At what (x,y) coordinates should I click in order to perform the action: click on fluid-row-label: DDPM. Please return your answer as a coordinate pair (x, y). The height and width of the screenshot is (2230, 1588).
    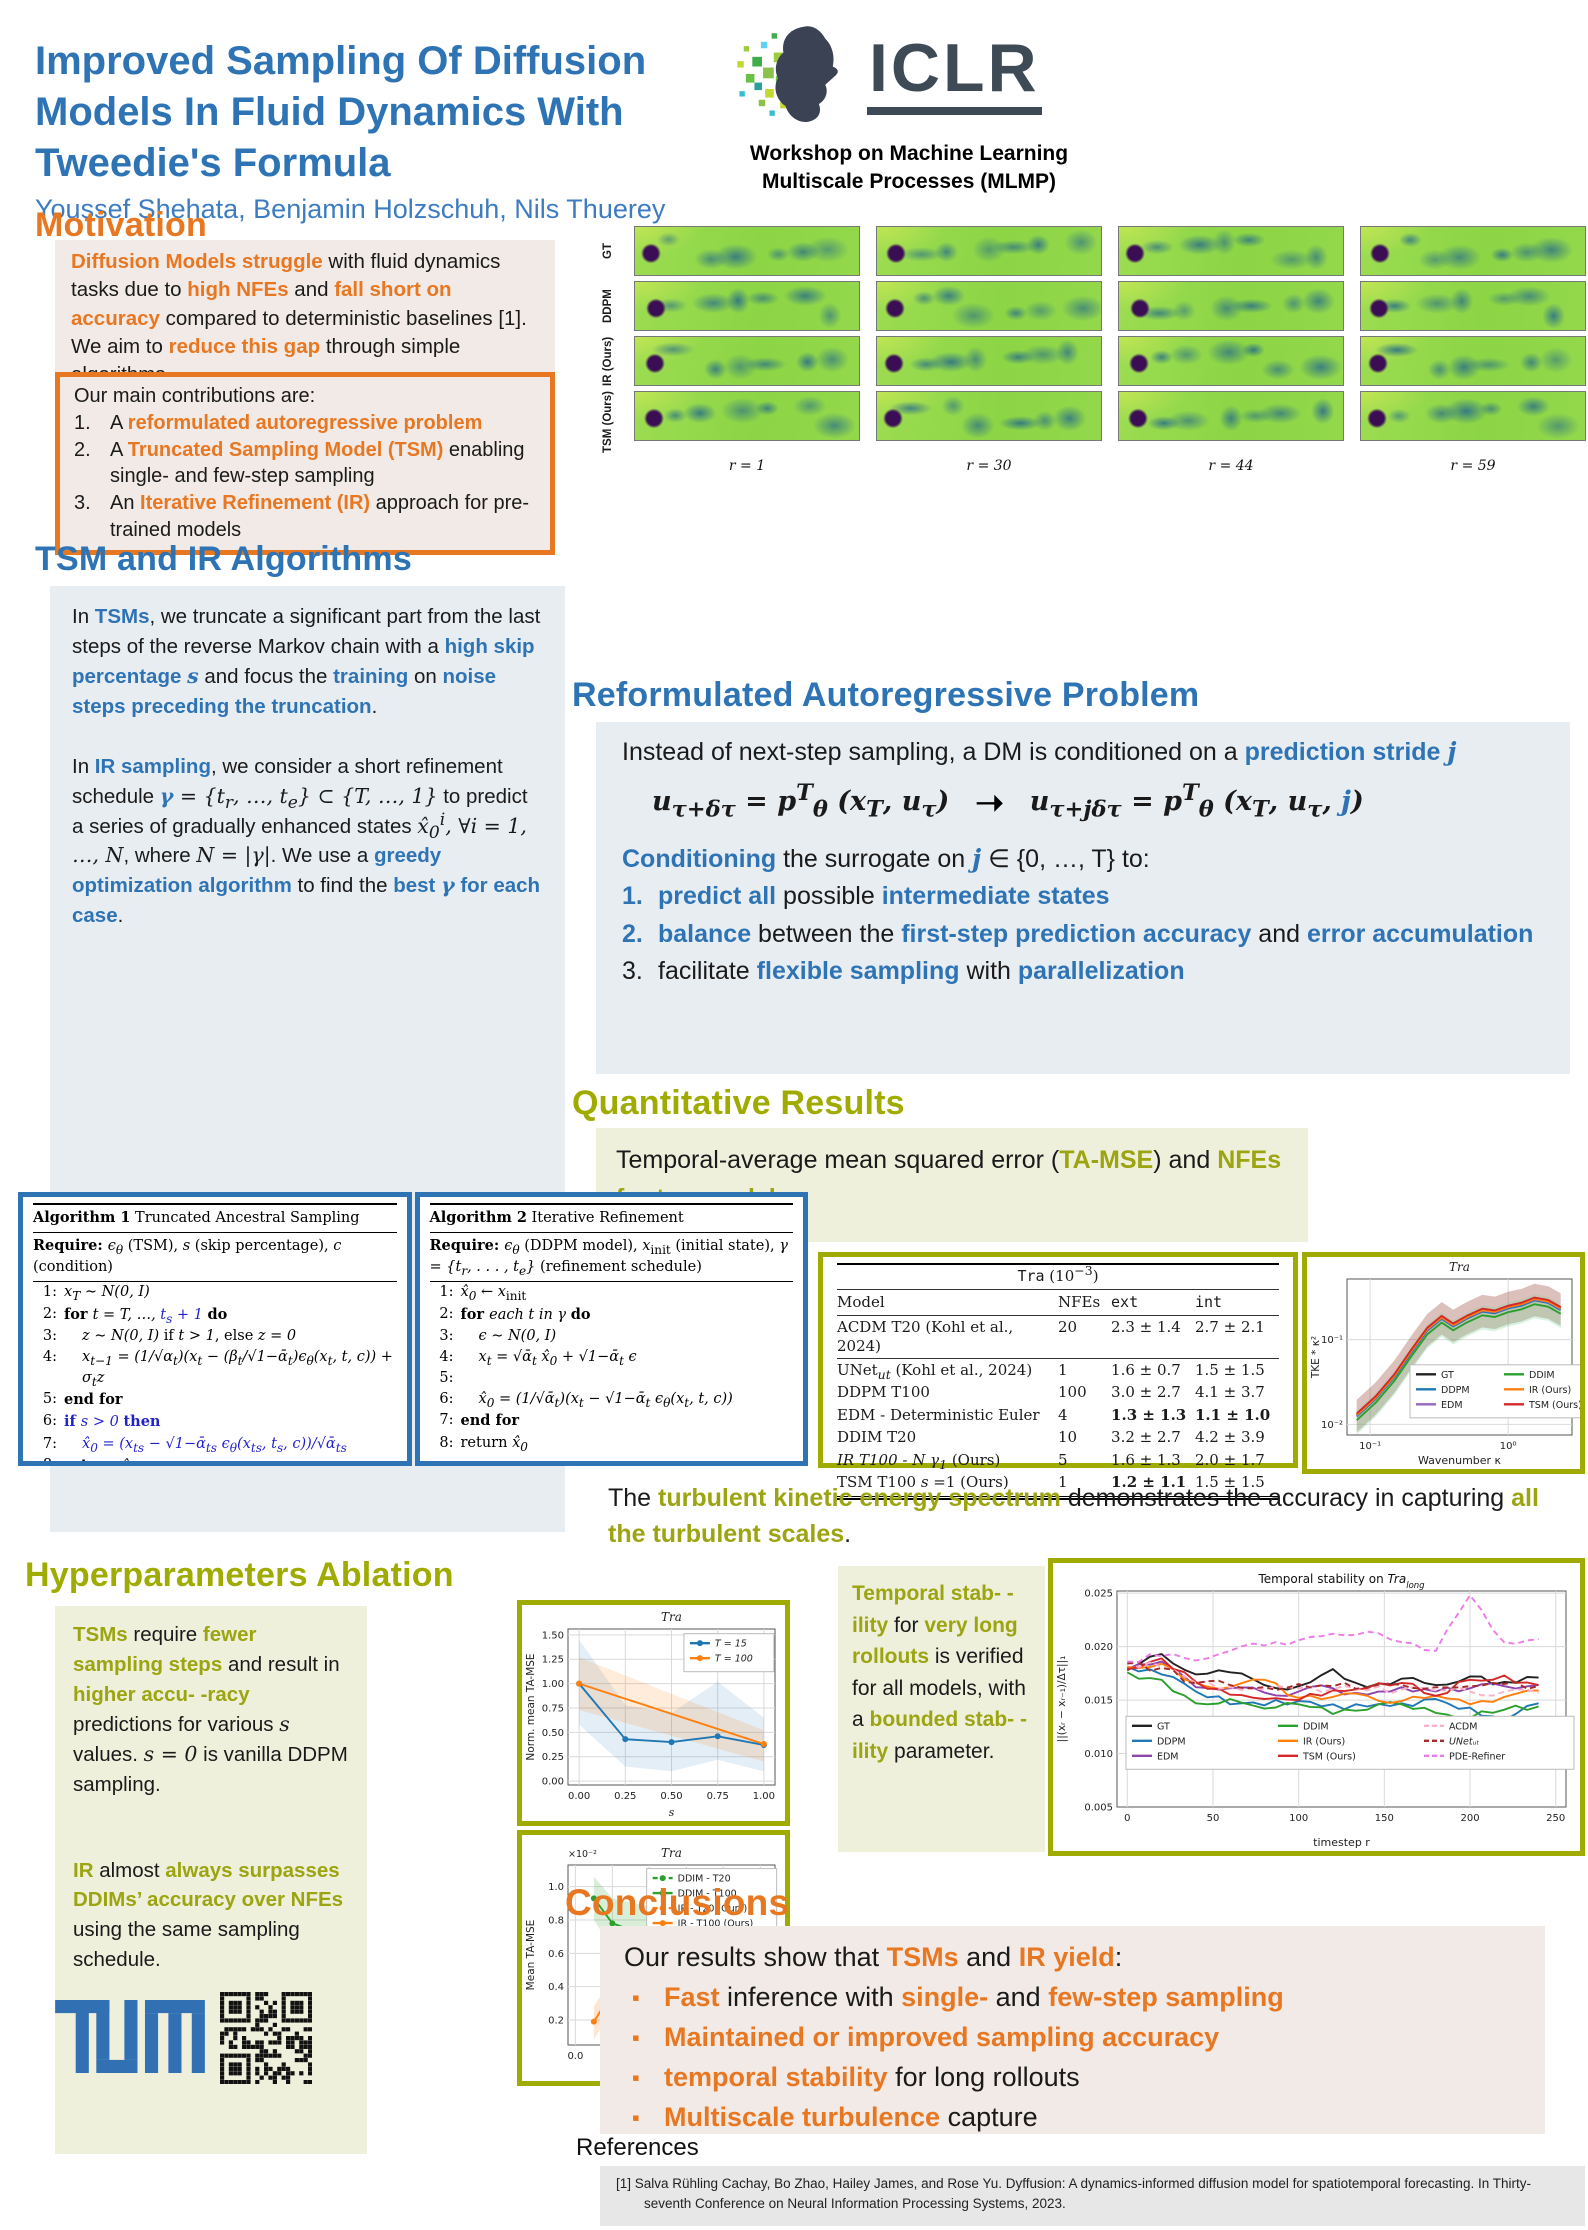
    Looking at the image, I should click on (608, 306).